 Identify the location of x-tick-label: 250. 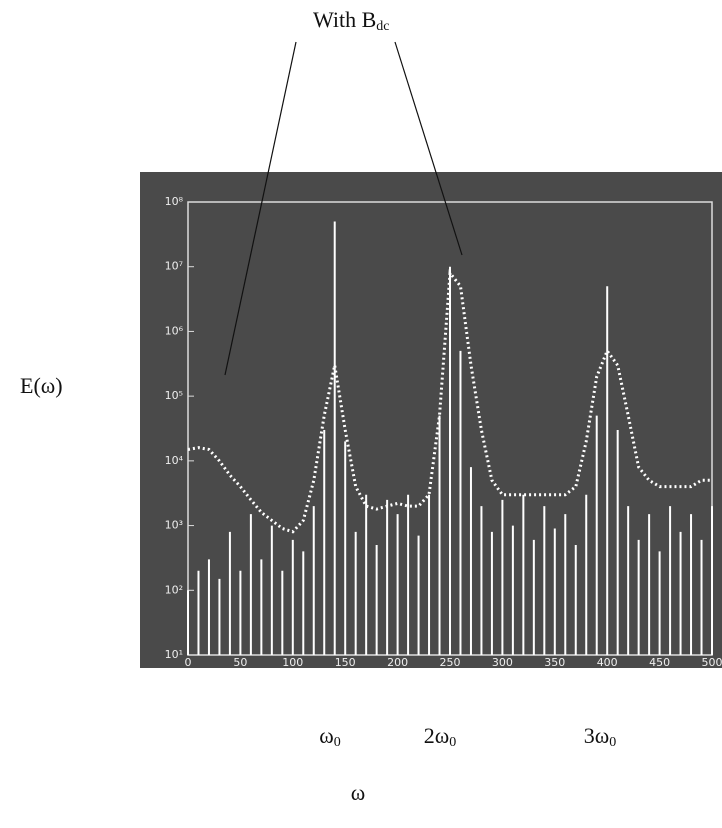
(450, 662).